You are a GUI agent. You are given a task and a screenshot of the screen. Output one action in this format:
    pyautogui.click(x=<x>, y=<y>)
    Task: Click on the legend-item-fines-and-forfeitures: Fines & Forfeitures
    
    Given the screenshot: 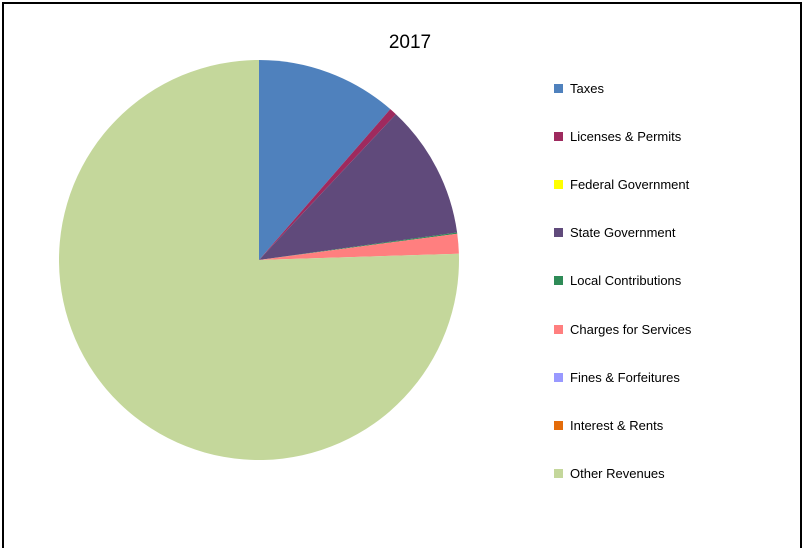 What is the action you would take?
    pyautogui.click(x=617, y=377)
    